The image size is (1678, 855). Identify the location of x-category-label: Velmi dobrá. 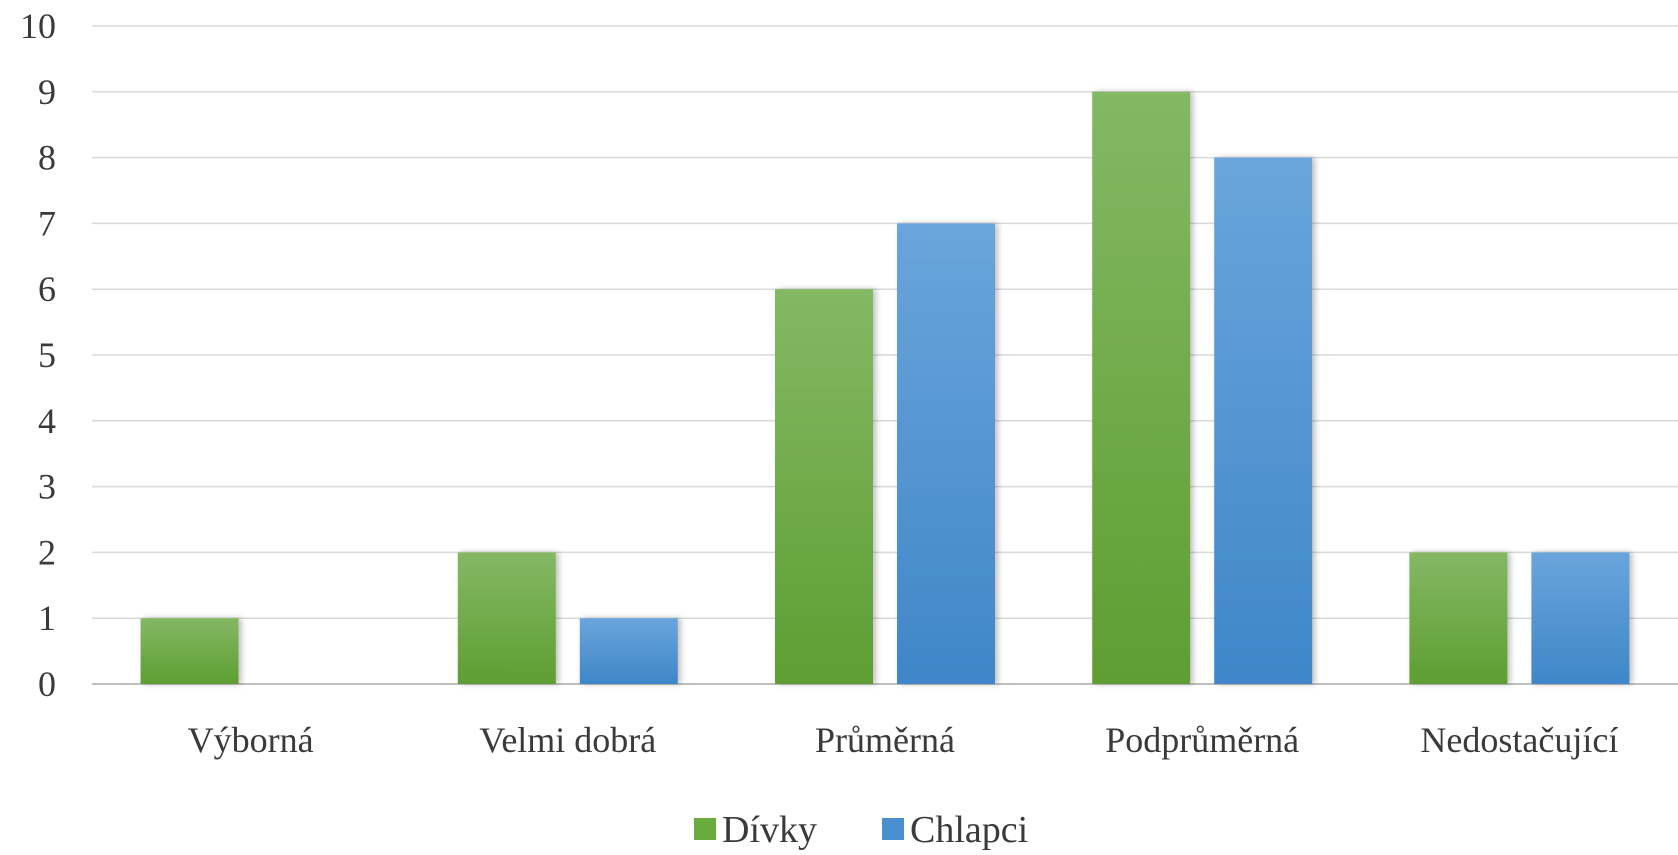
(567, 740).